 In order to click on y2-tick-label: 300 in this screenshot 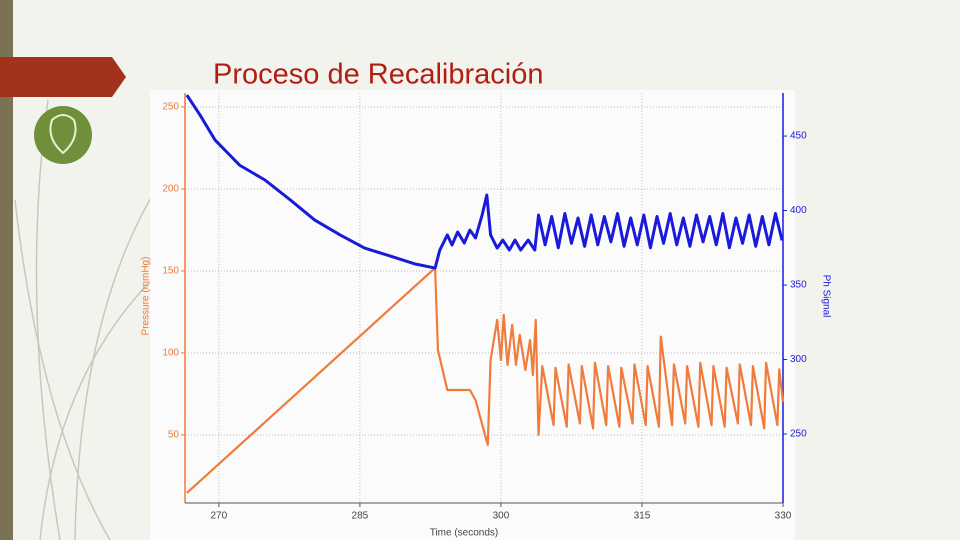, I will do `click(798, 359)`.